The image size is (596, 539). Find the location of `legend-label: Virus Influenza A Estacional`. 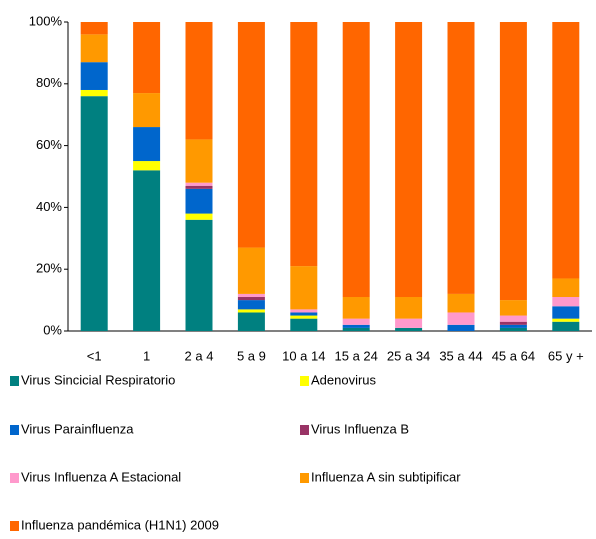

legend-label: Virus Influenza A Estacional is located at coordinates (101, 476).